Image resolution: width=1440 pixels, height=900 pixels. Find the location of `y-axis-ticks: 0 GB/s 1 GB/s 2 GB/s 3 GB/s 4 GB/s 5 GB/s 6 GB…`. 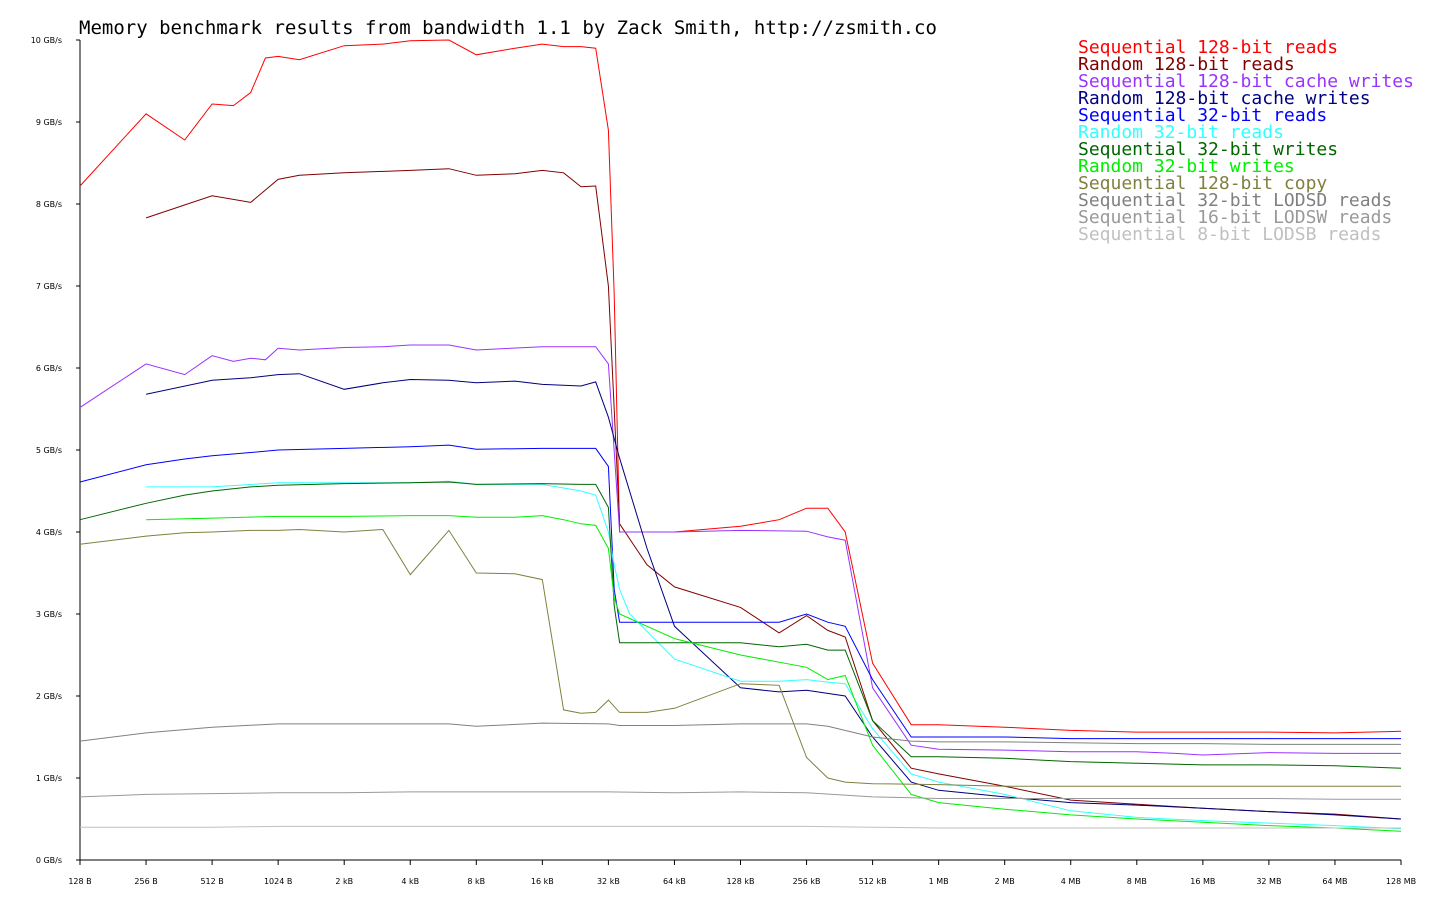

y-axis-ticks: 0 GB/s 1 GB/s 2 GB/s 3 GB/s 4 GB/s 5 GB/s 6 GB… is located at coordinates (55, 450).